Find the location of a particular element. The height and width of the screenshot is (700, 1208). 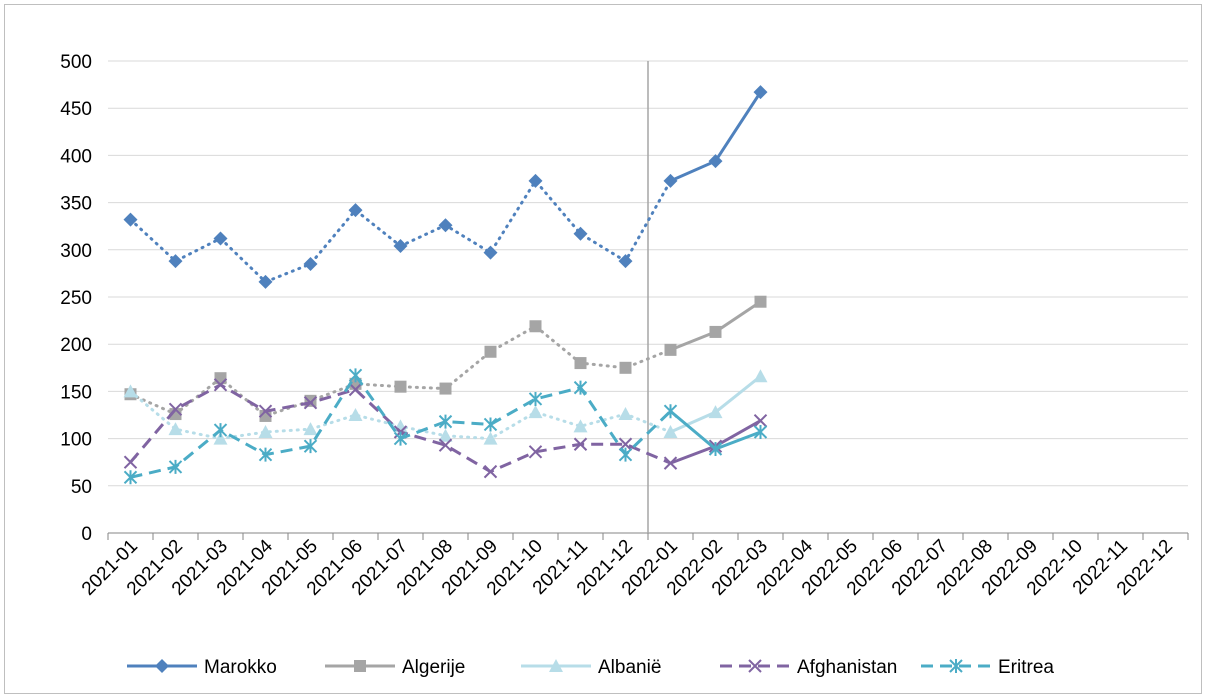

series-line-marokko-2021 is located at coordinates (400, 231).